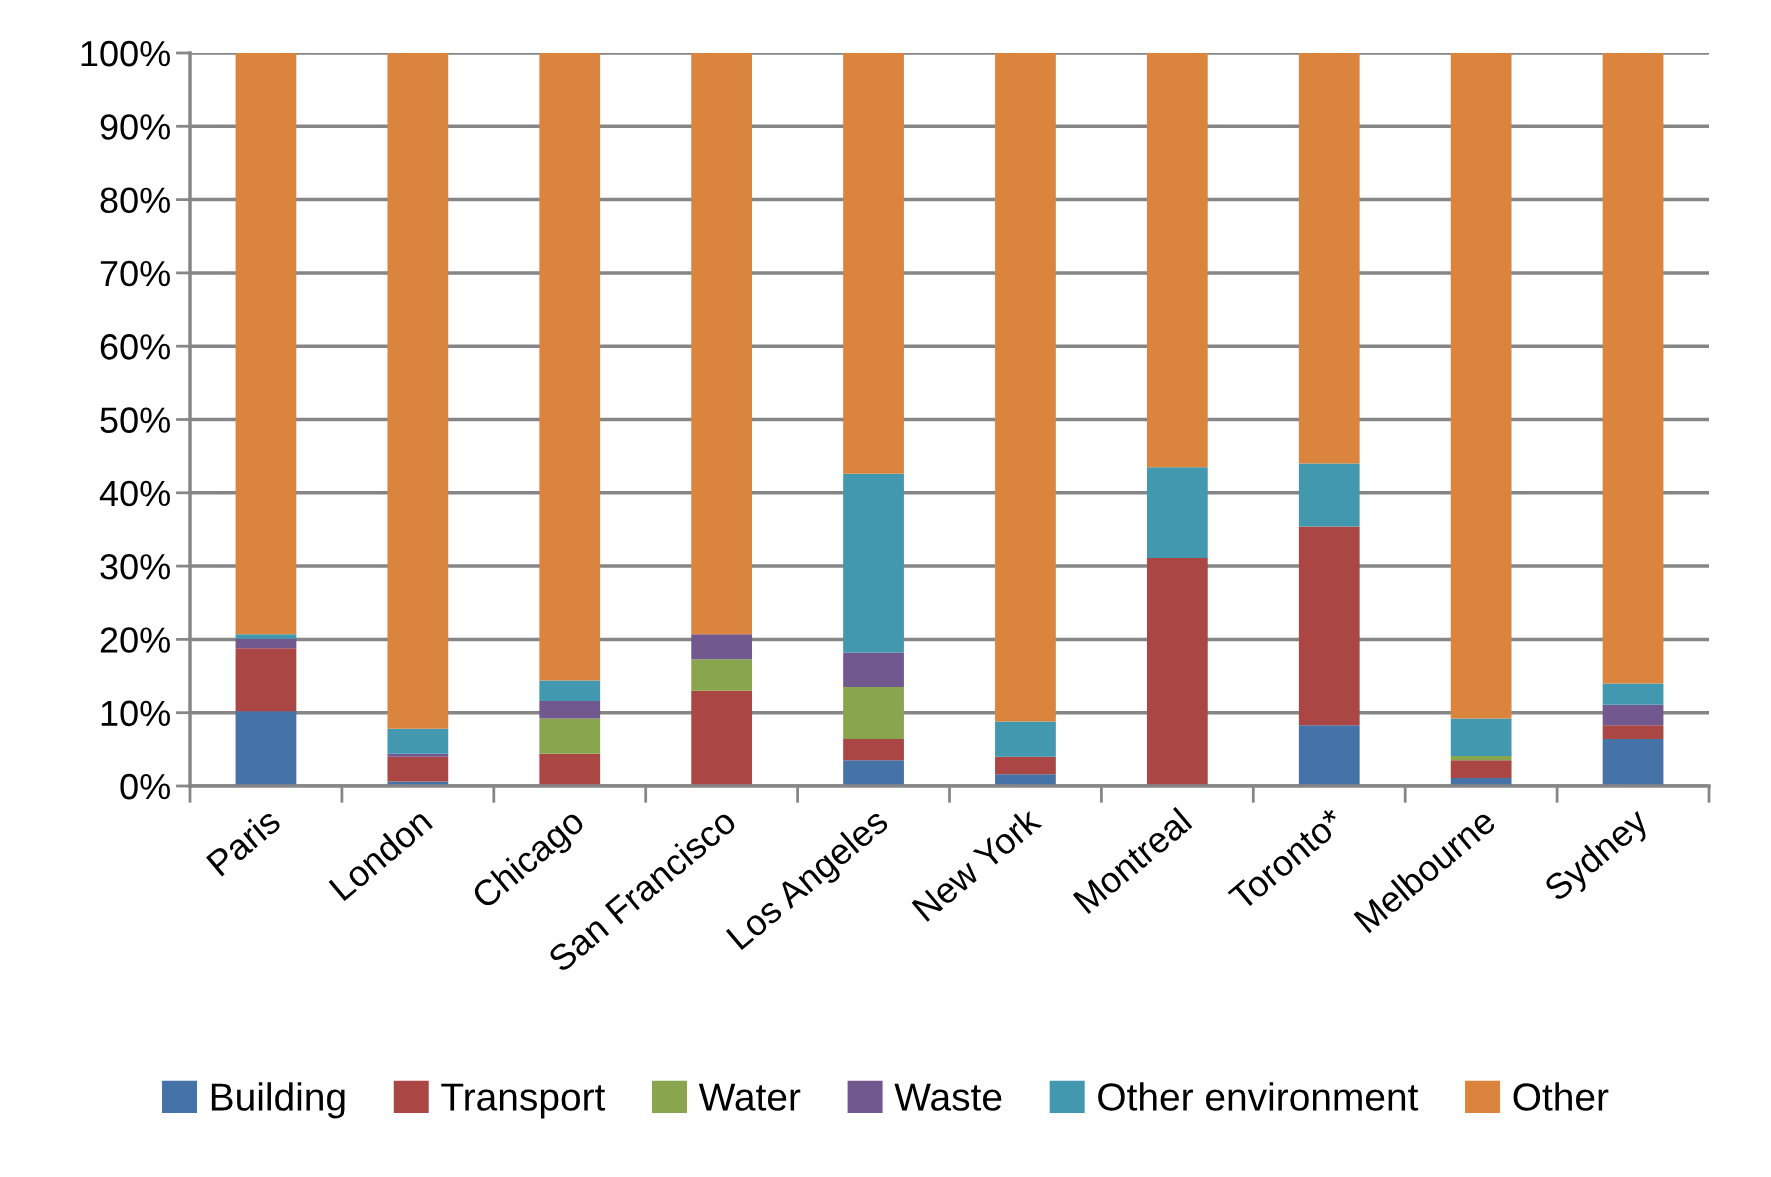  What do you see at coordinates (134, 493) in the screenshot?
I see `y-tick-label: 40%` at bounding box center [134, 493].